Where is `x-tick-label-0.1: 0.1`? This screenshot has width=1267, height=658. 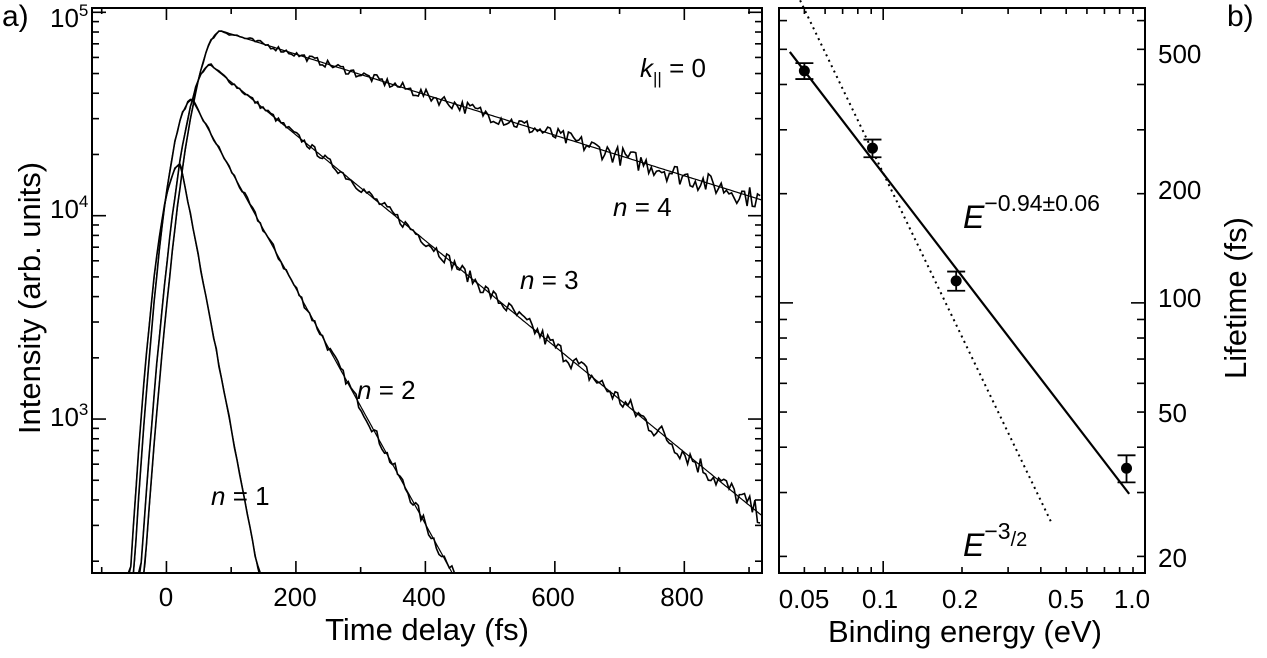
x-tick-label-0.1: 0.1 is located at coordinates (880, 599).